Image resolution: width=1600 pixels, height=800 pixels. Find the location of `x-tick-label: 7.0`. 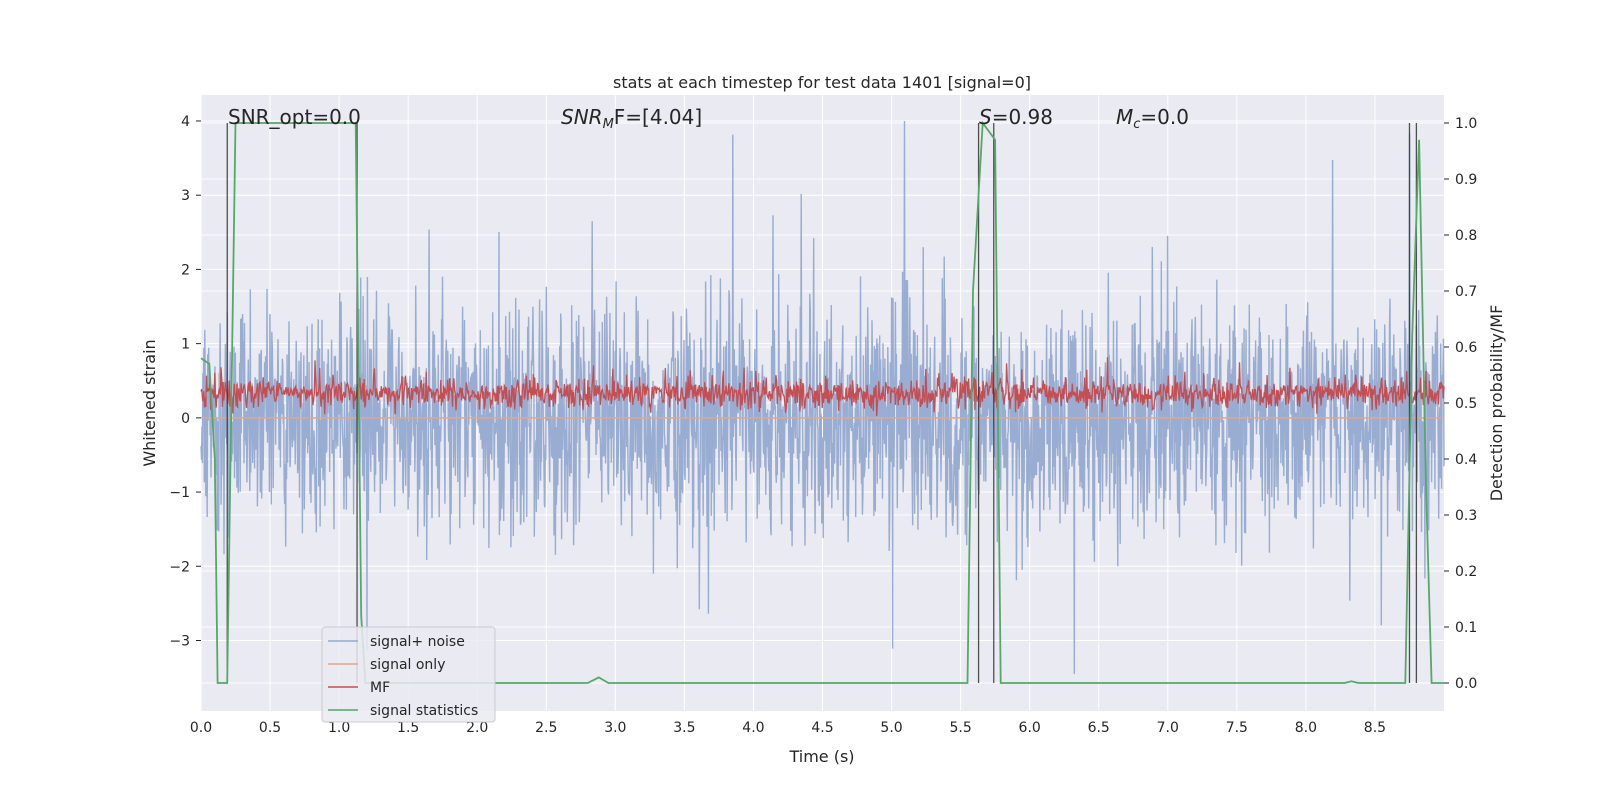

x-tick-label: 7.0 is located at coordinates (1168, 728).